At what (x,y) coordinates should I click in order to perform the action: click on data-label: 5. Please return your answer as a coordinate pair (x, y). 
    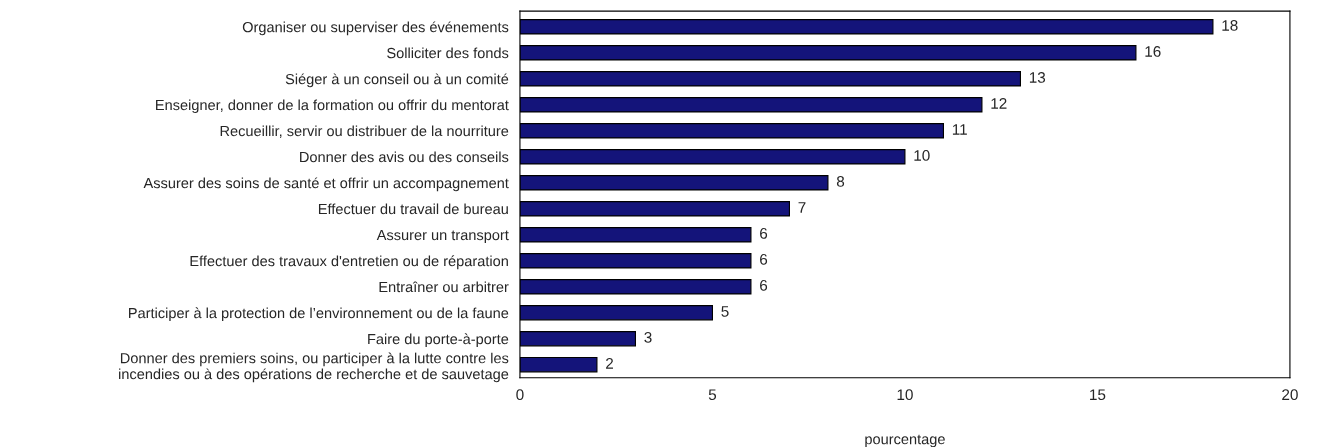
    Looking at the image, I should click on (725, 311).